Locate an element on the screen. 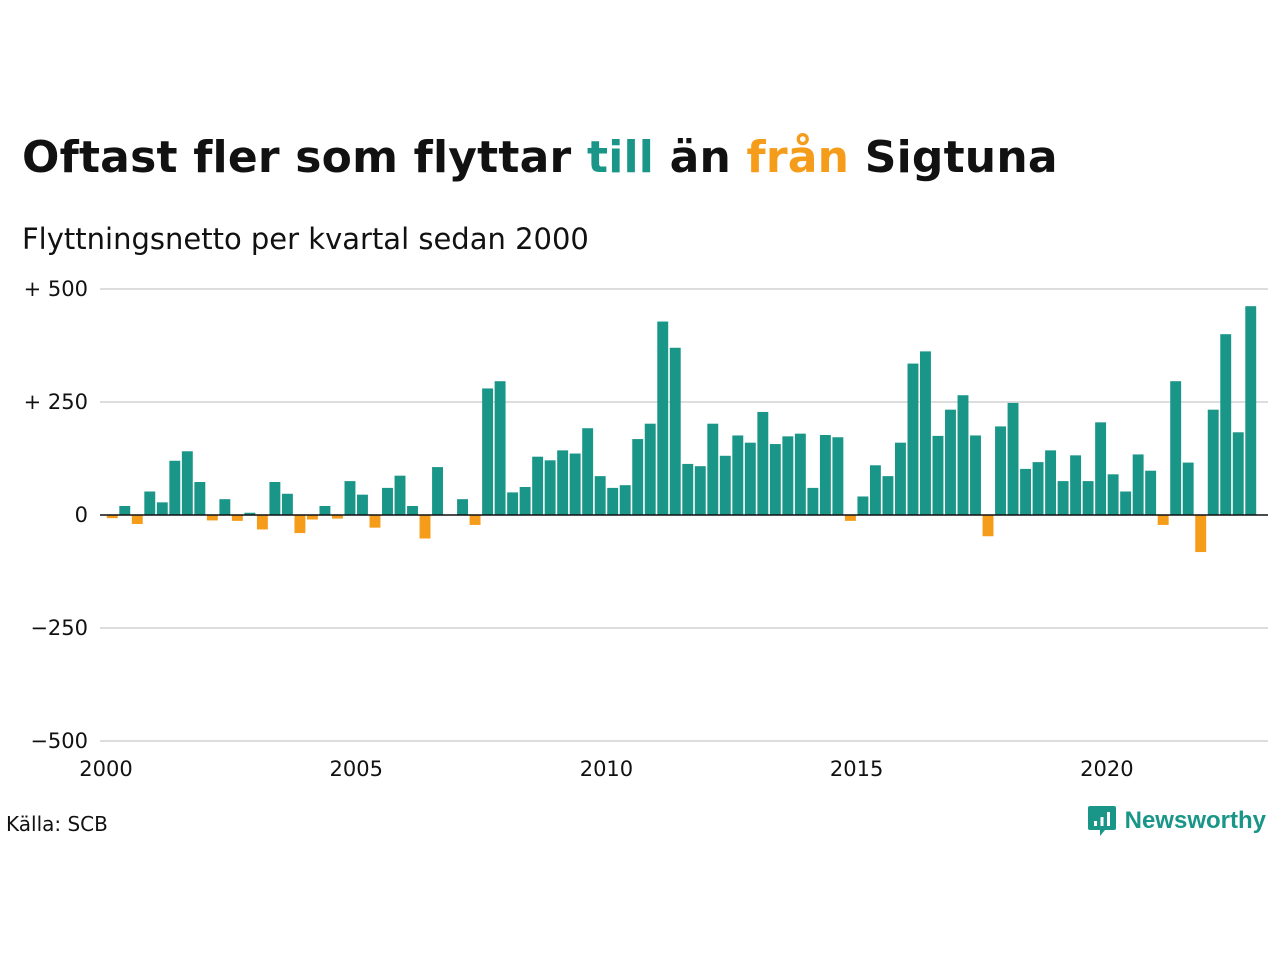 The width and height of the screenshot is (1280, 960). bar-2005K3 is located at coordinates (387, 501).